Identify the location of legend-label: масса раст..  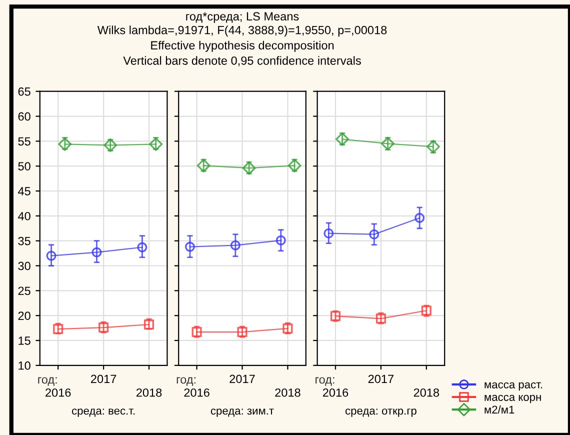
(513, 386).